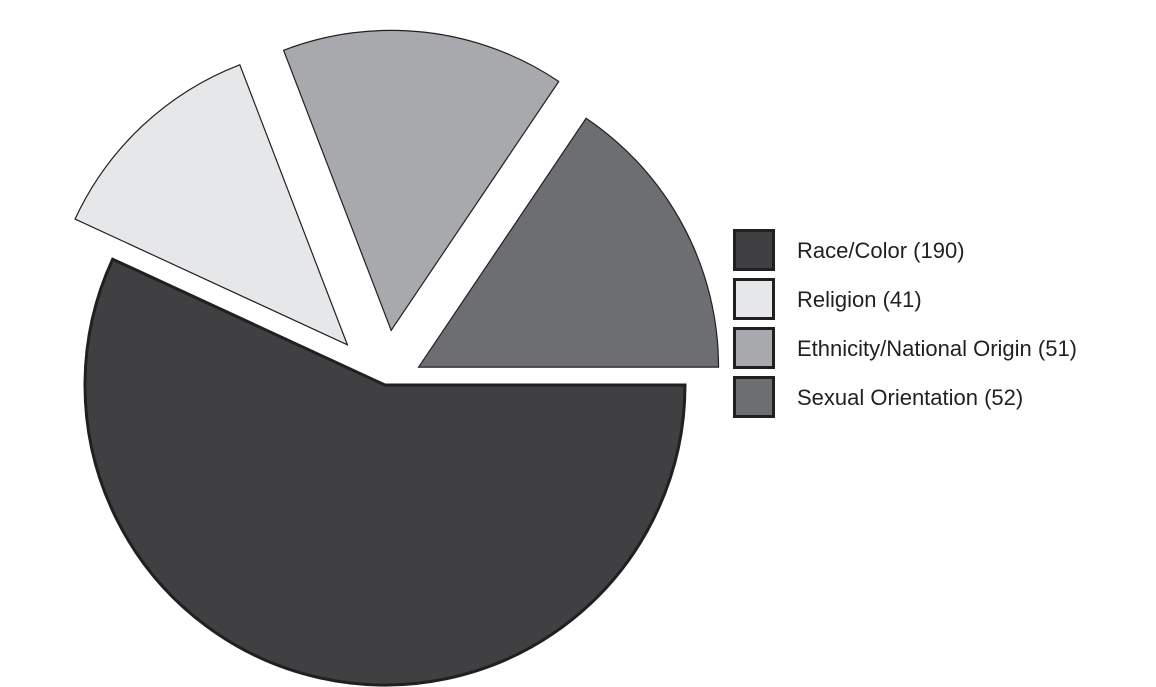 This screenshot has width=1156, height=687. What do you see at coordinates (937, 348) in the screenshot?
I see `legend-label: Ethnicity/National Origin (51)` at bounding box center [937, 348].